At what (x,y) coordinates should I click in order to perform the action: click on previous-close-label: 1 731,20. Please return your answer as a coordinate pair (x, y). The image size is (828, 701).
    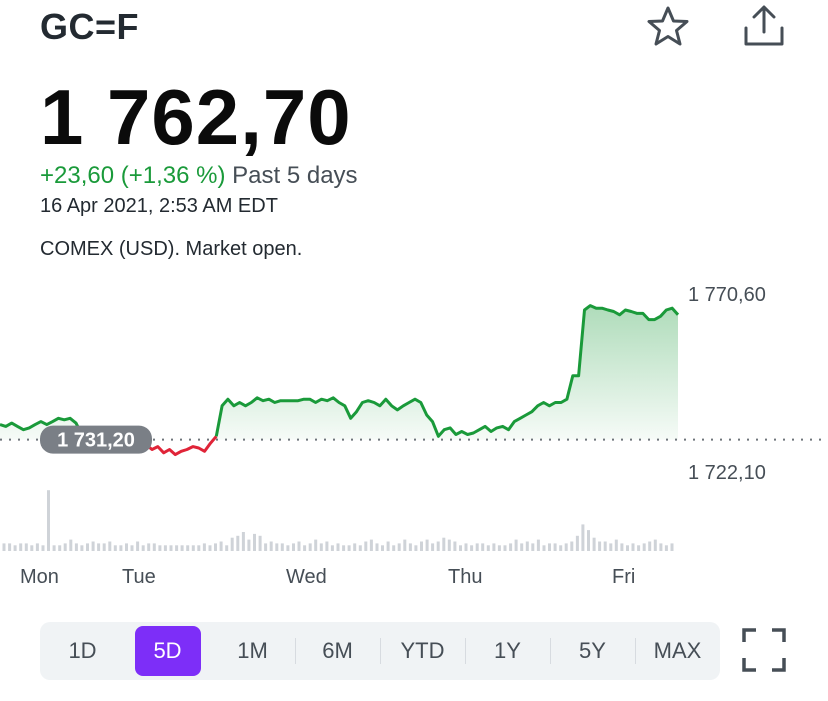
    Looking at the image, I should click on (96, 441).